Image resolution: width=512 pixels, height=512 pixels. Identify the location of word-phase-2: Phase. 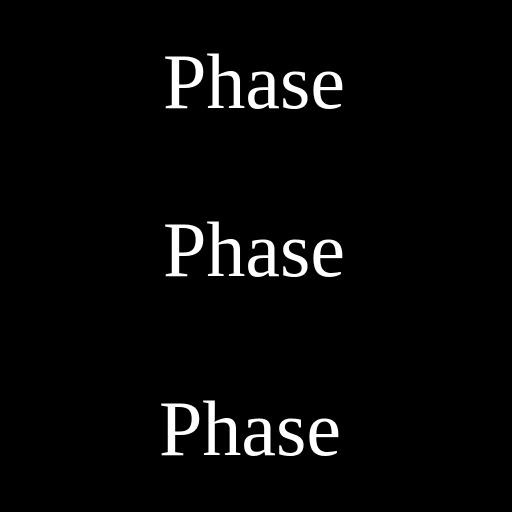
(254, 249).